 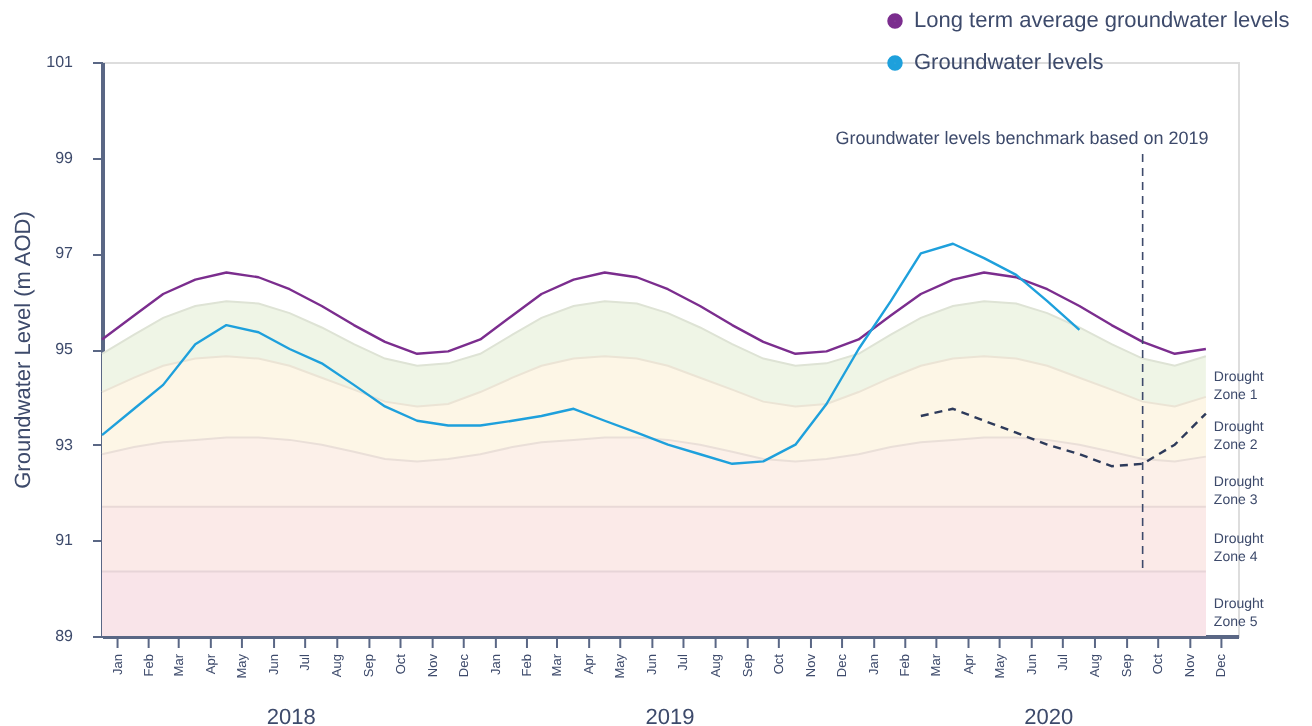 What do you see at coordinates (291, 716) in the screenshot?
I see `text: 2018` at bounding box center [291, 716].